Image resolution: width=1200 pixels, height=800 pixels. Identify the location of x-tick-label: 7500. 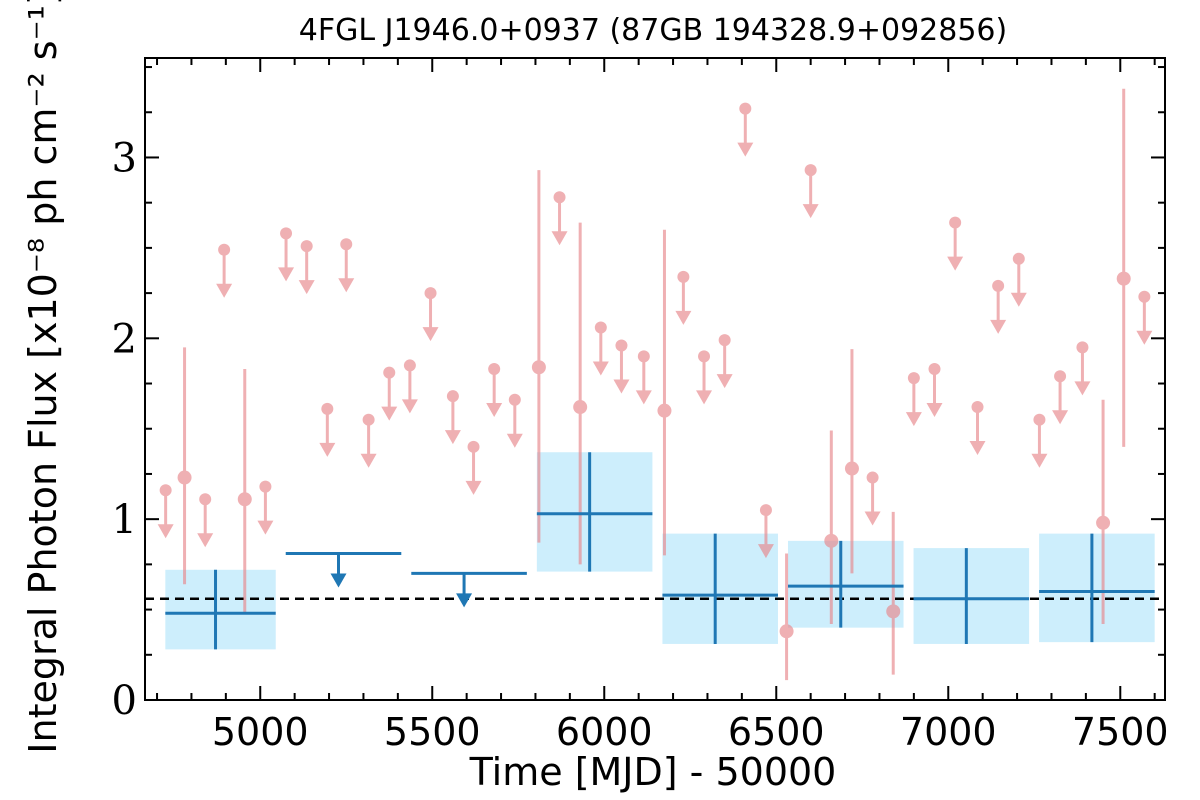
(1120, 732).